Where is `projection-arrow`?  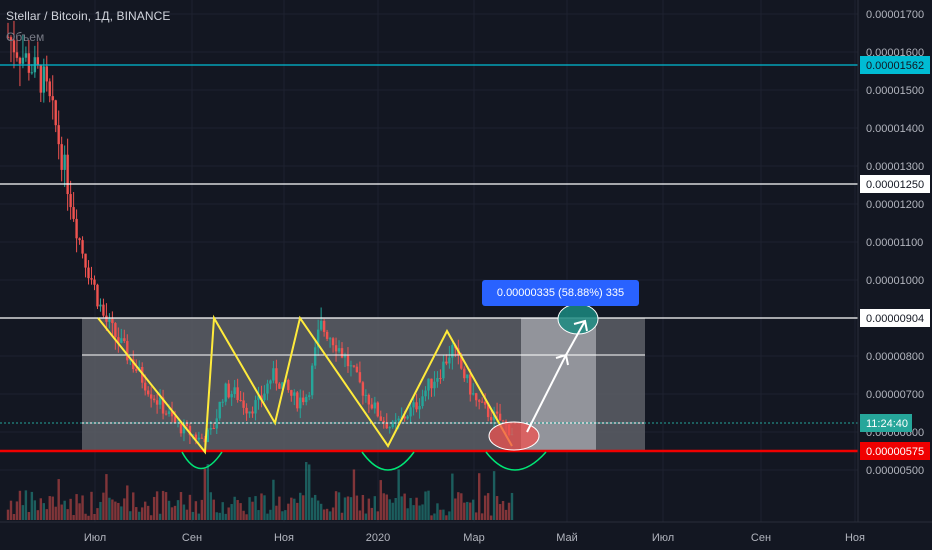 projection-arrow is located at coordinates (557, 376).